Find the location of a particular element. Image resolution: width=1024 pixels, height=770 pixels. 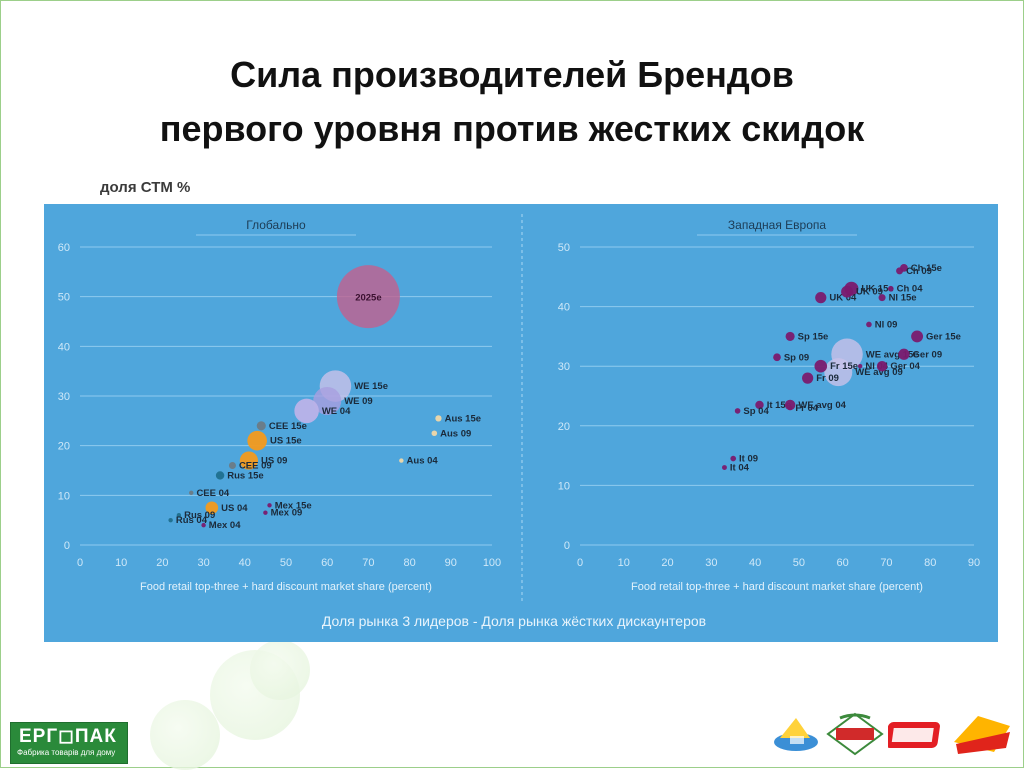

data-label: Nl 15e is located at coordinates (903, 298).